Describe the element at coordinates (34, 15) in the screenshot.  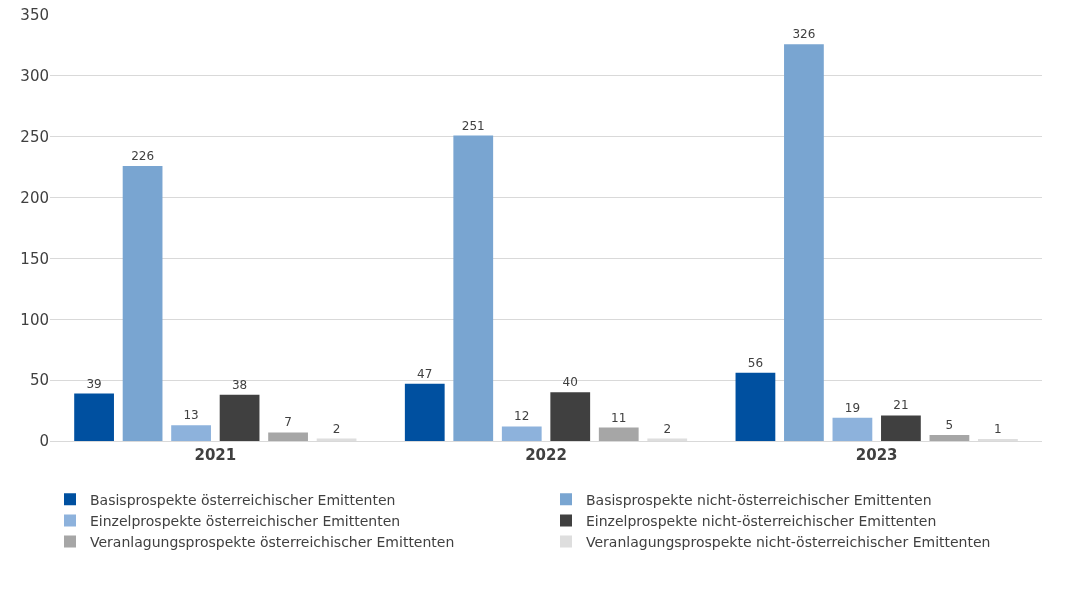
I see `y-tick-label: 350` at that location.